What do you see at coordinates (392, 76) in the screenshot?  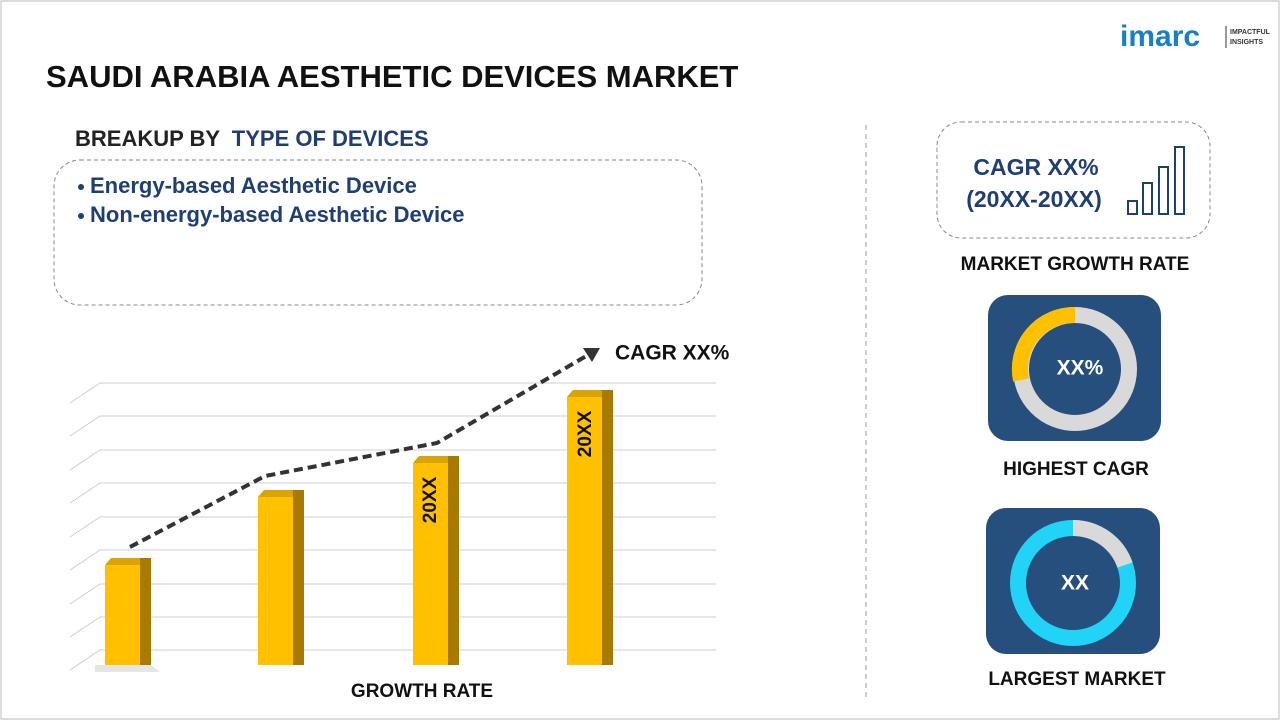 I see `title: SAUDI ARABIA AESTHETIC DEVICES MARKET` at bounding box center [392, 76].